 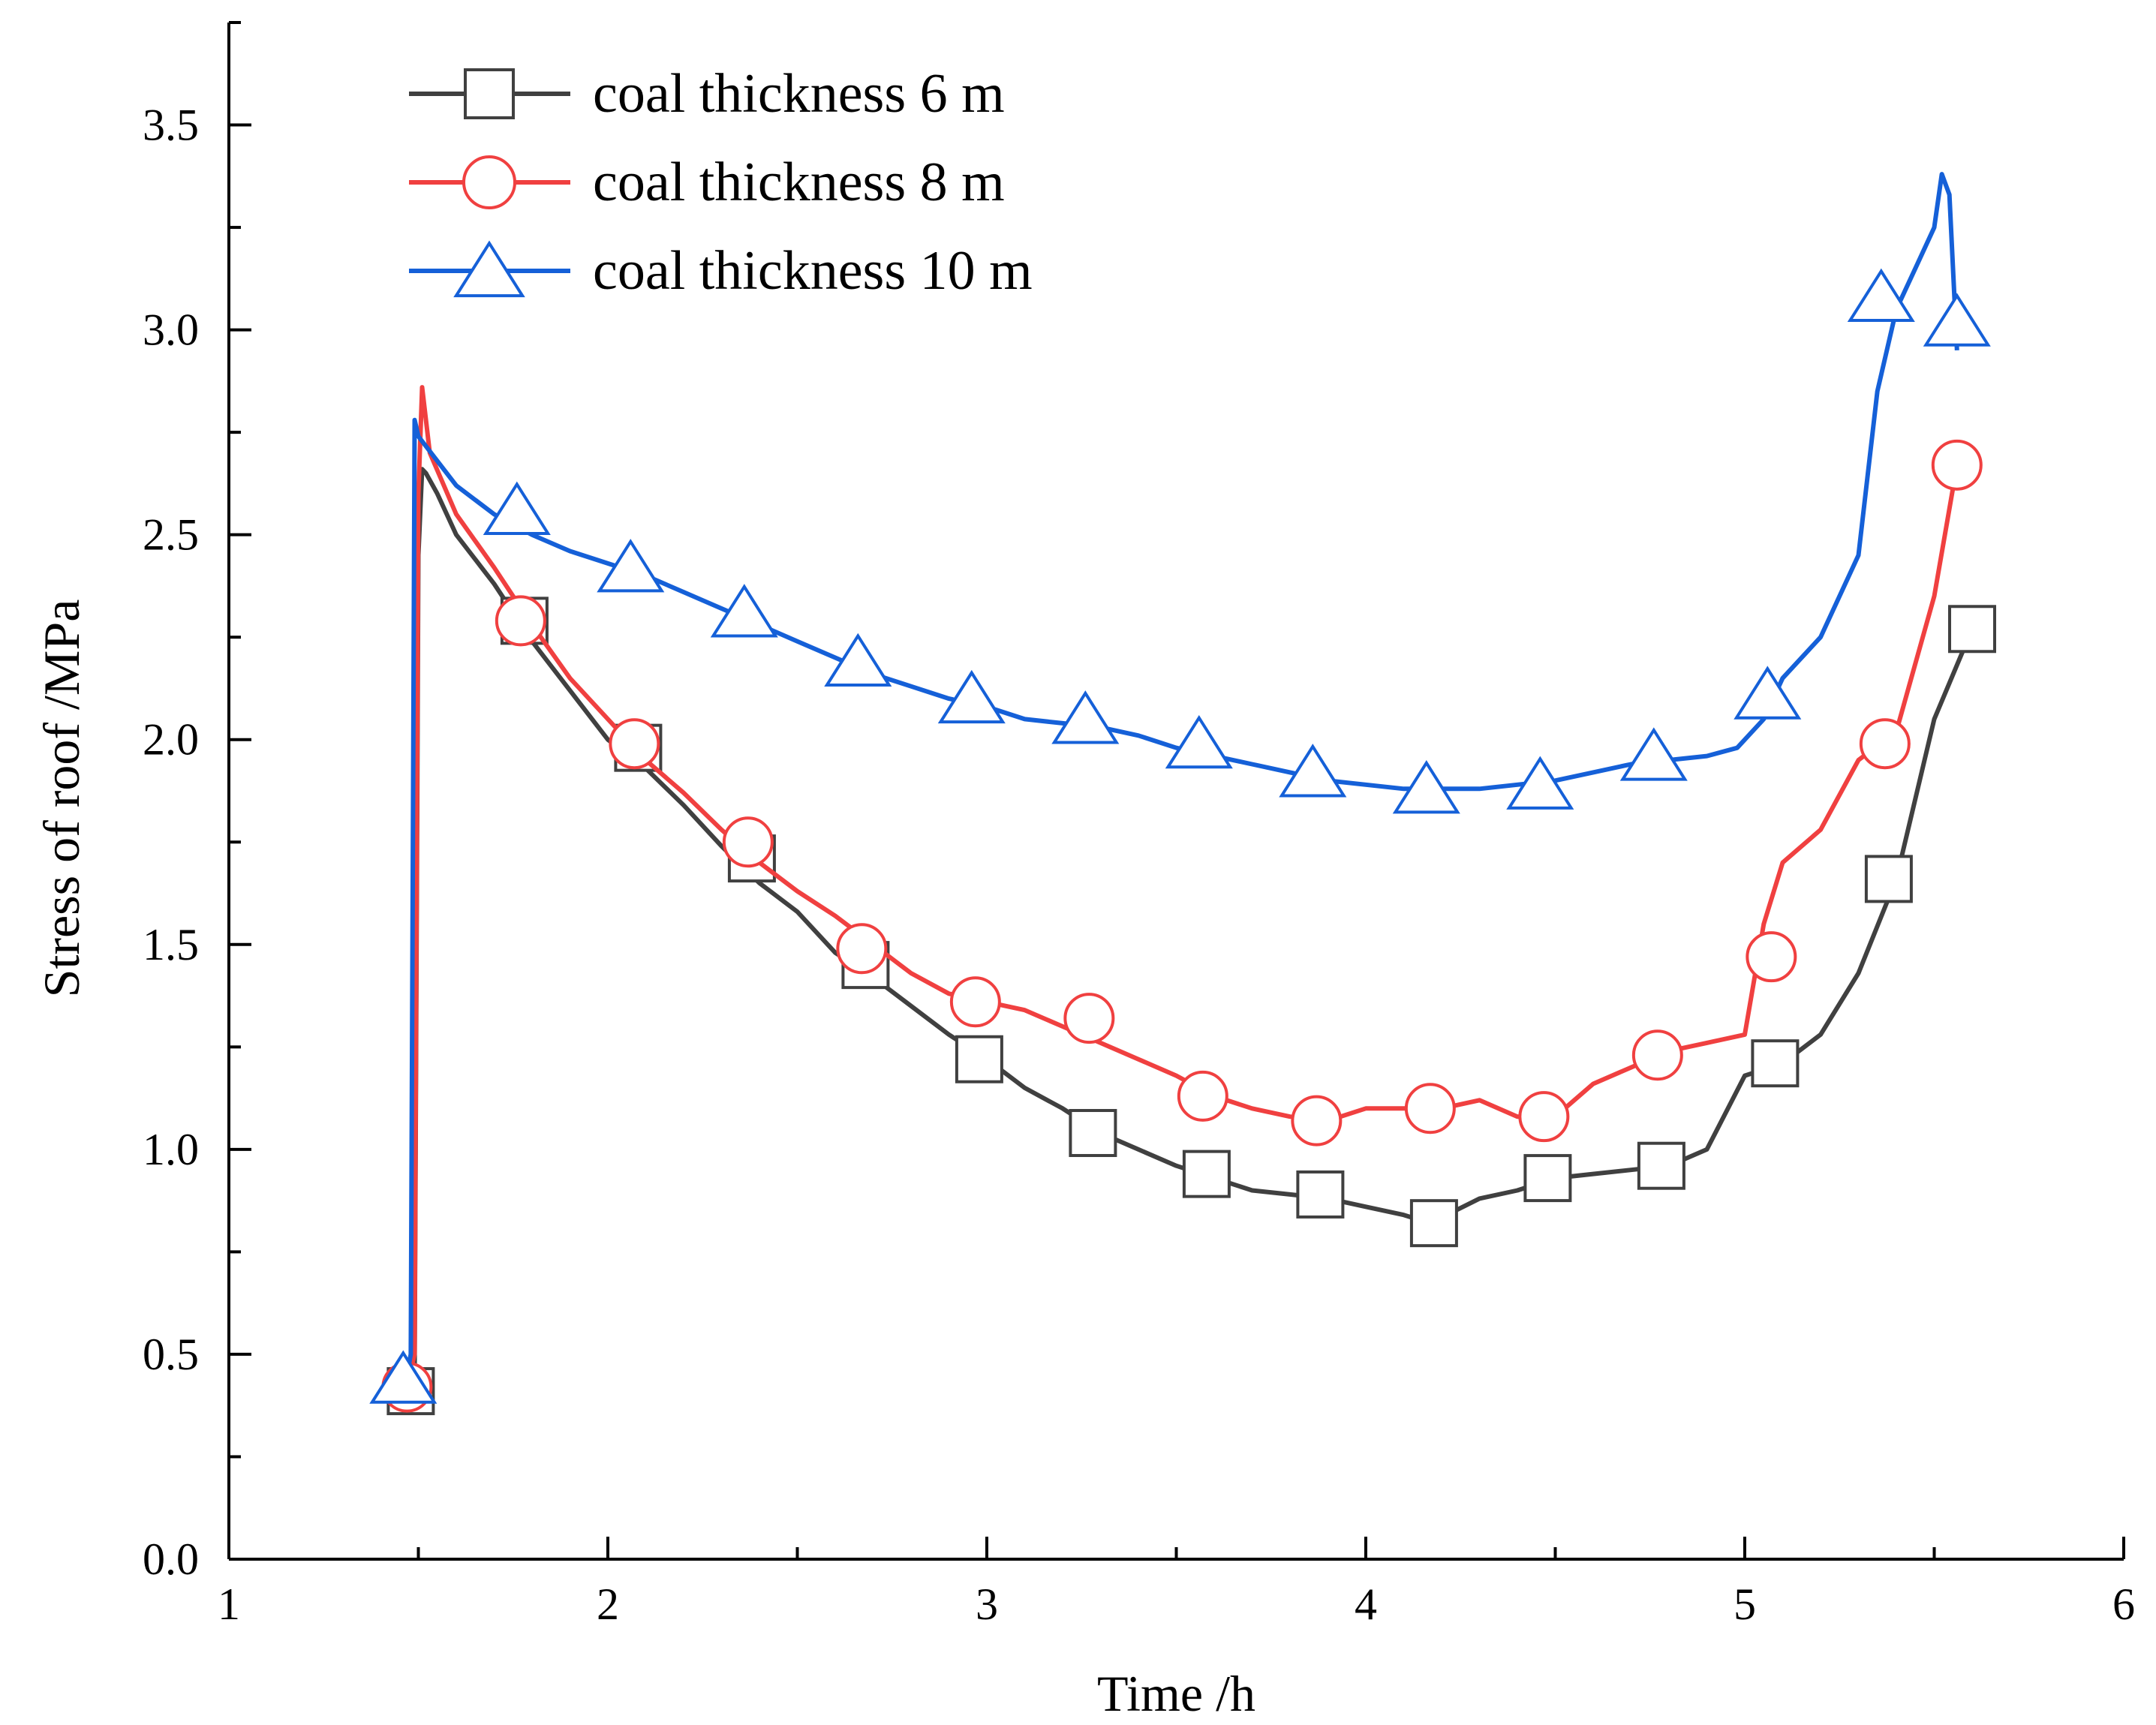 What do you see at coordinates (171, 125) in the screenshot?
I see `y-tick-label: 3.5` at bounding box center [171, 125].